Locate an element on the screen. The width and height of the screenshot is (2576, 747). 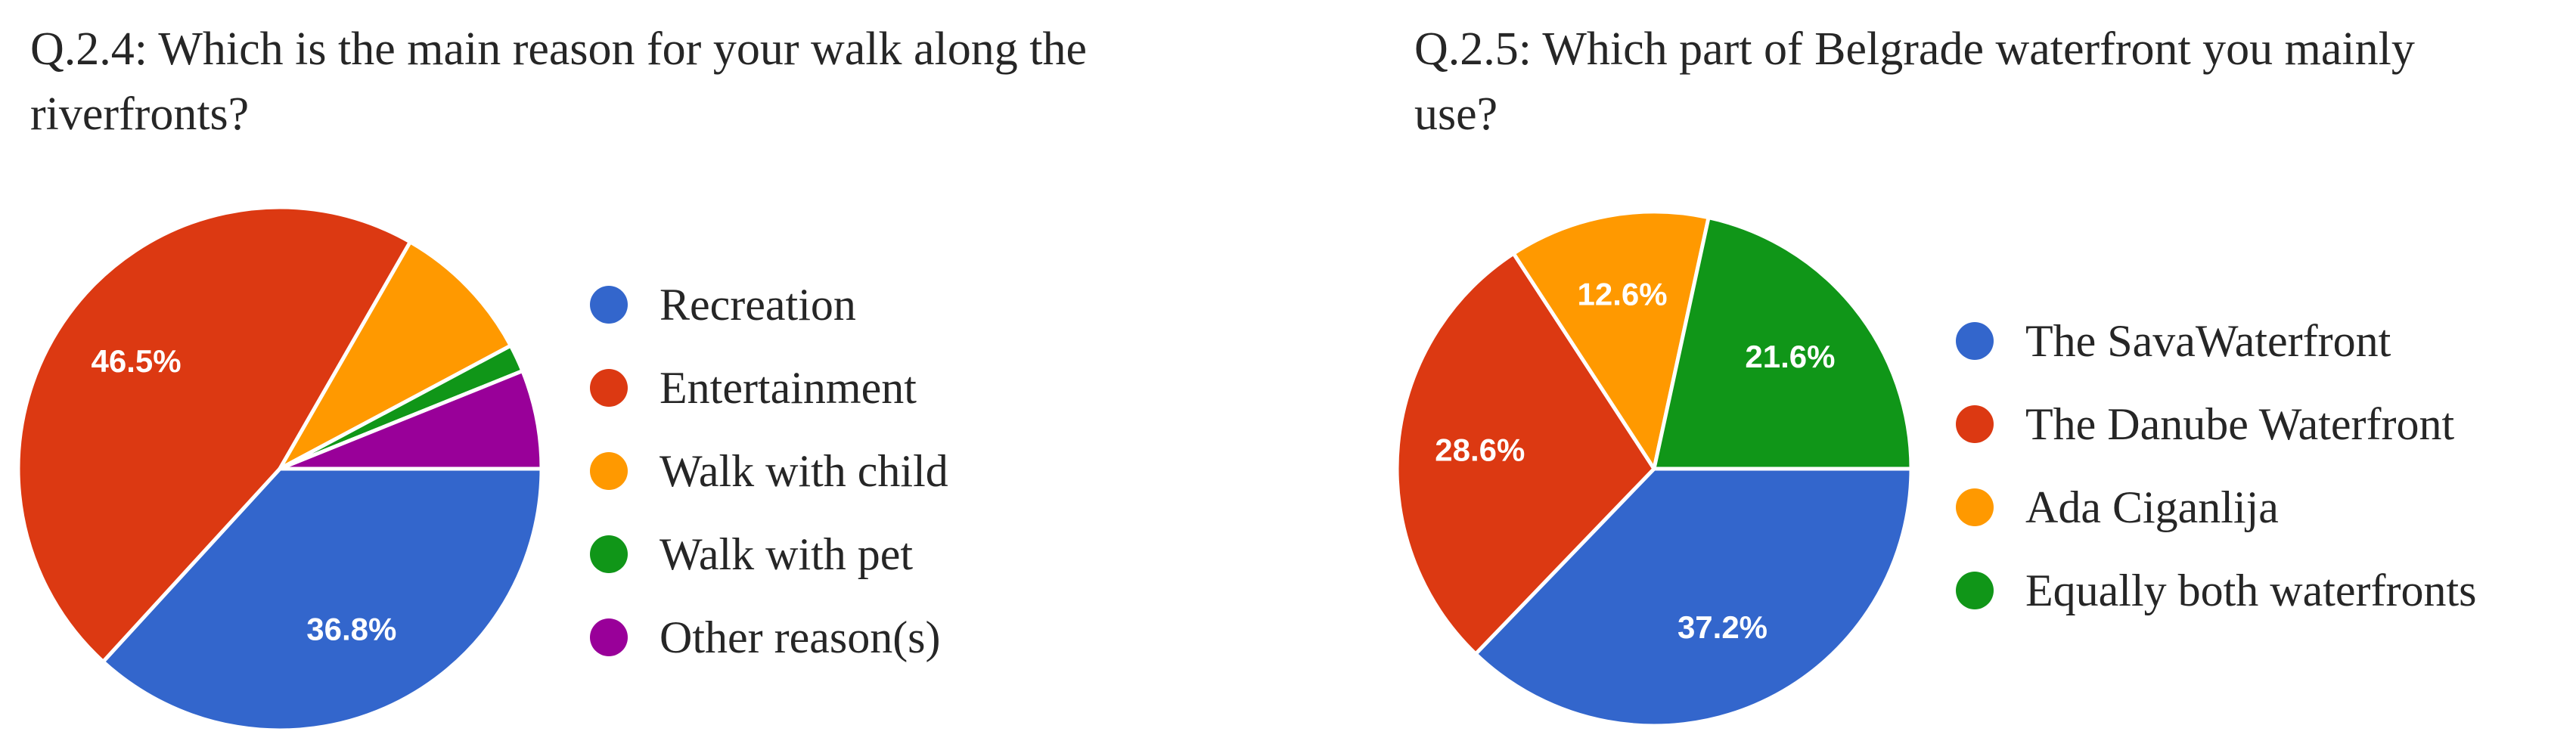
legend-item: The SavaWaterfront is located at coordinates (2216, 341).